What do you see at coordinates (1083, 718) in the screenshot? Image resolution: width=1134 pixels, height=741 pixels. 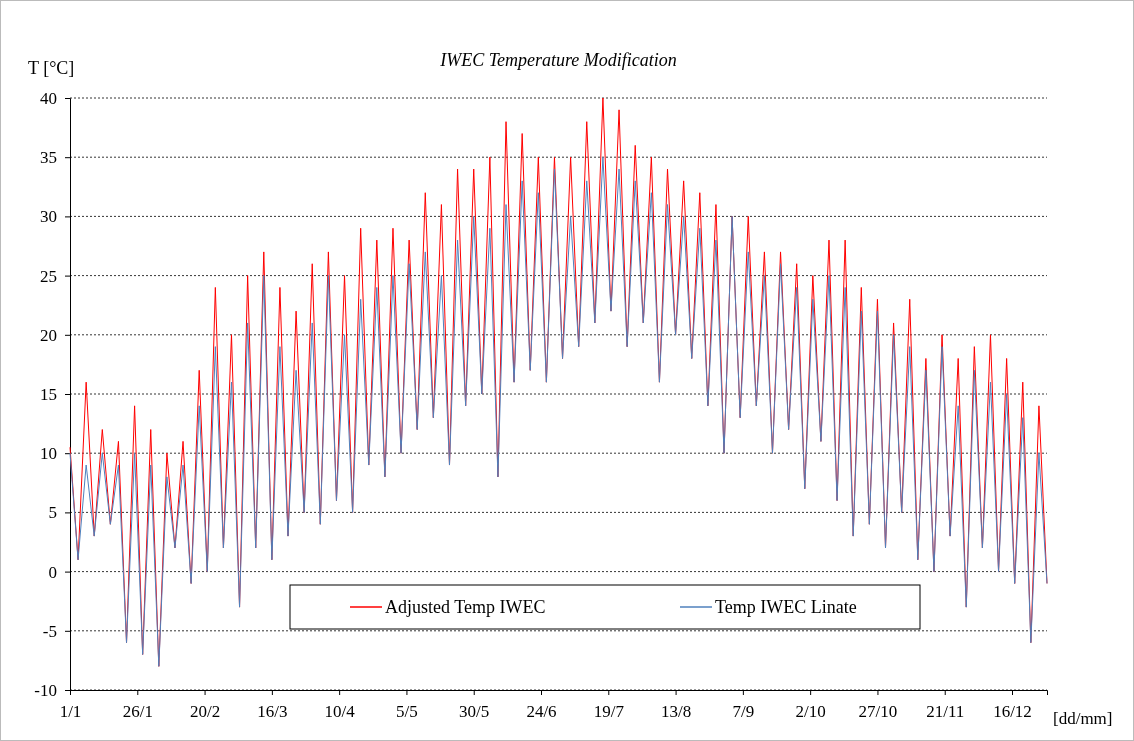 I see `x-axis-title: [dd/mm]` at bounding box center [1083, 718].